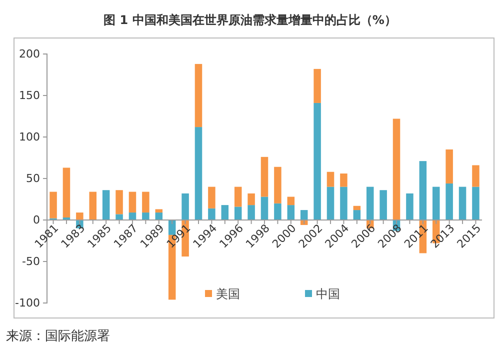 This screenshot has height=362, width=500. What do you see at coordinates (228, 294) in the screenshot?
I see `legend-label: 美国` at bounding box center [228, 294].